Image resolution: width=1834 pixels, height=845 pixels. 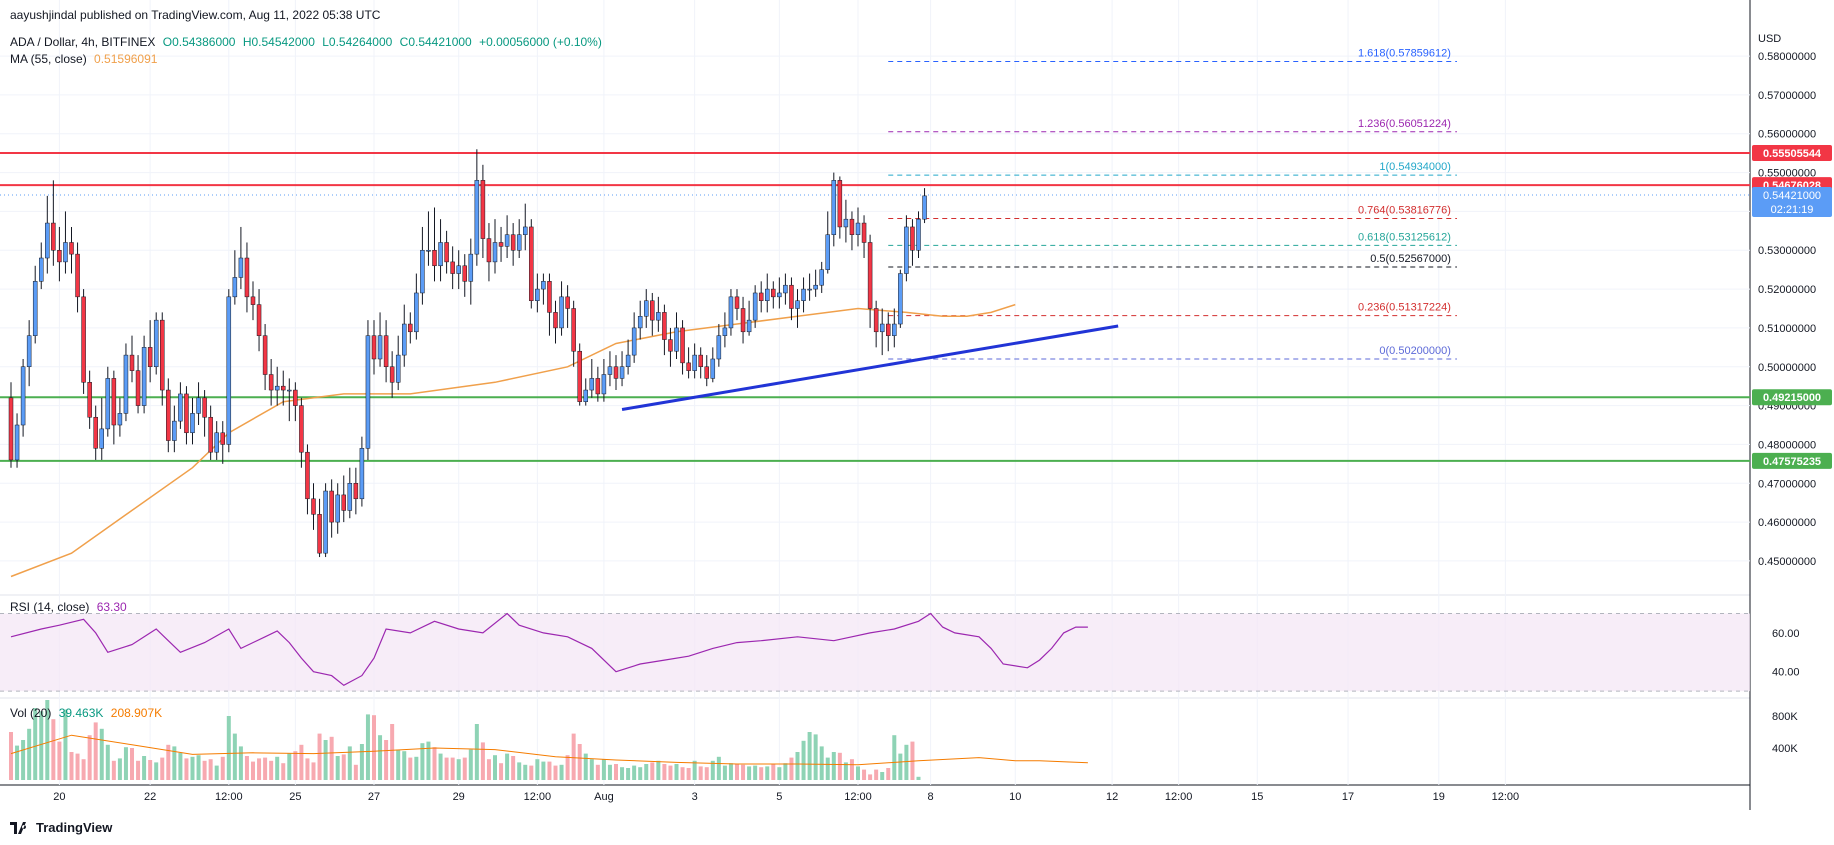 What do you see at coordinates (1787, 484) in the screenshot?
I see `price-tick-label: 0.47000000` at bounding box center [1787, 484].